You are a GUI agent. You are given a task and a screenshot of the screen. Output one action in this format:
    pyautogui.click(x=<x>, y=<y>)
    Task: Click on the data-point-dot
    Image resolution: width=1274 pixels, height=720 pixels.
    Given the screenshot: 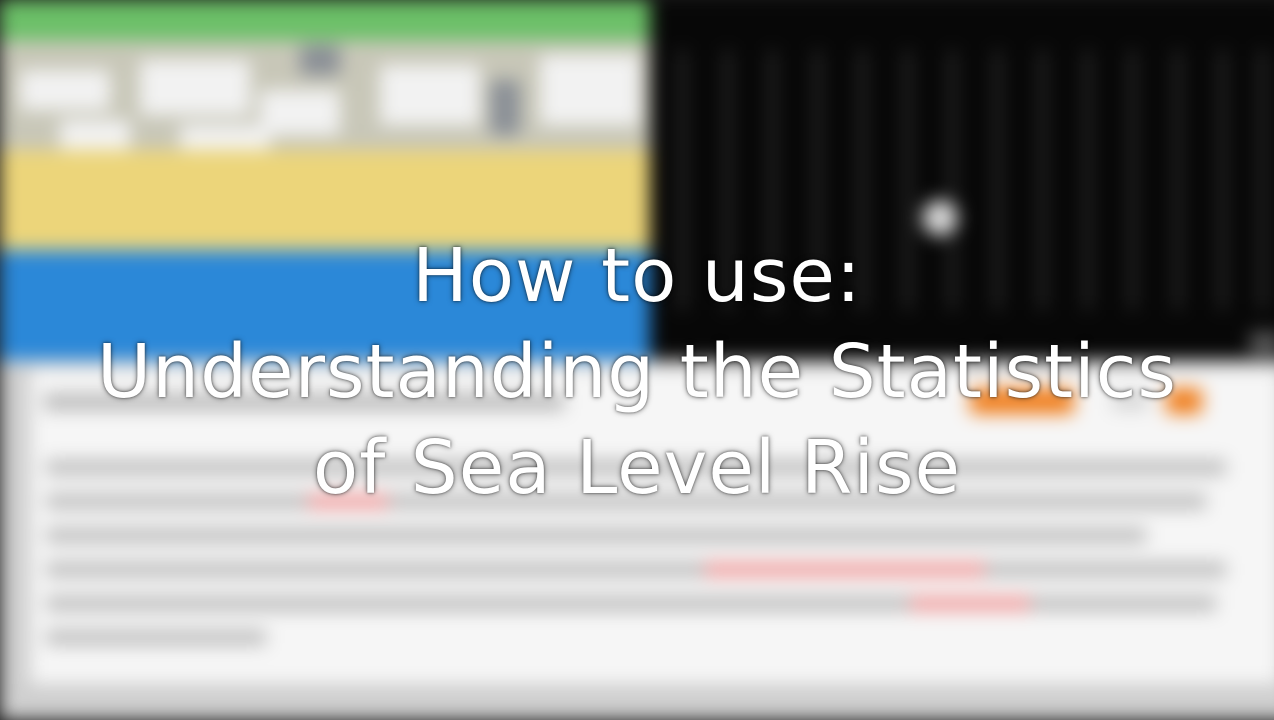 What is the action you would take?
    pyautogui.click(x=940, y=218)
    